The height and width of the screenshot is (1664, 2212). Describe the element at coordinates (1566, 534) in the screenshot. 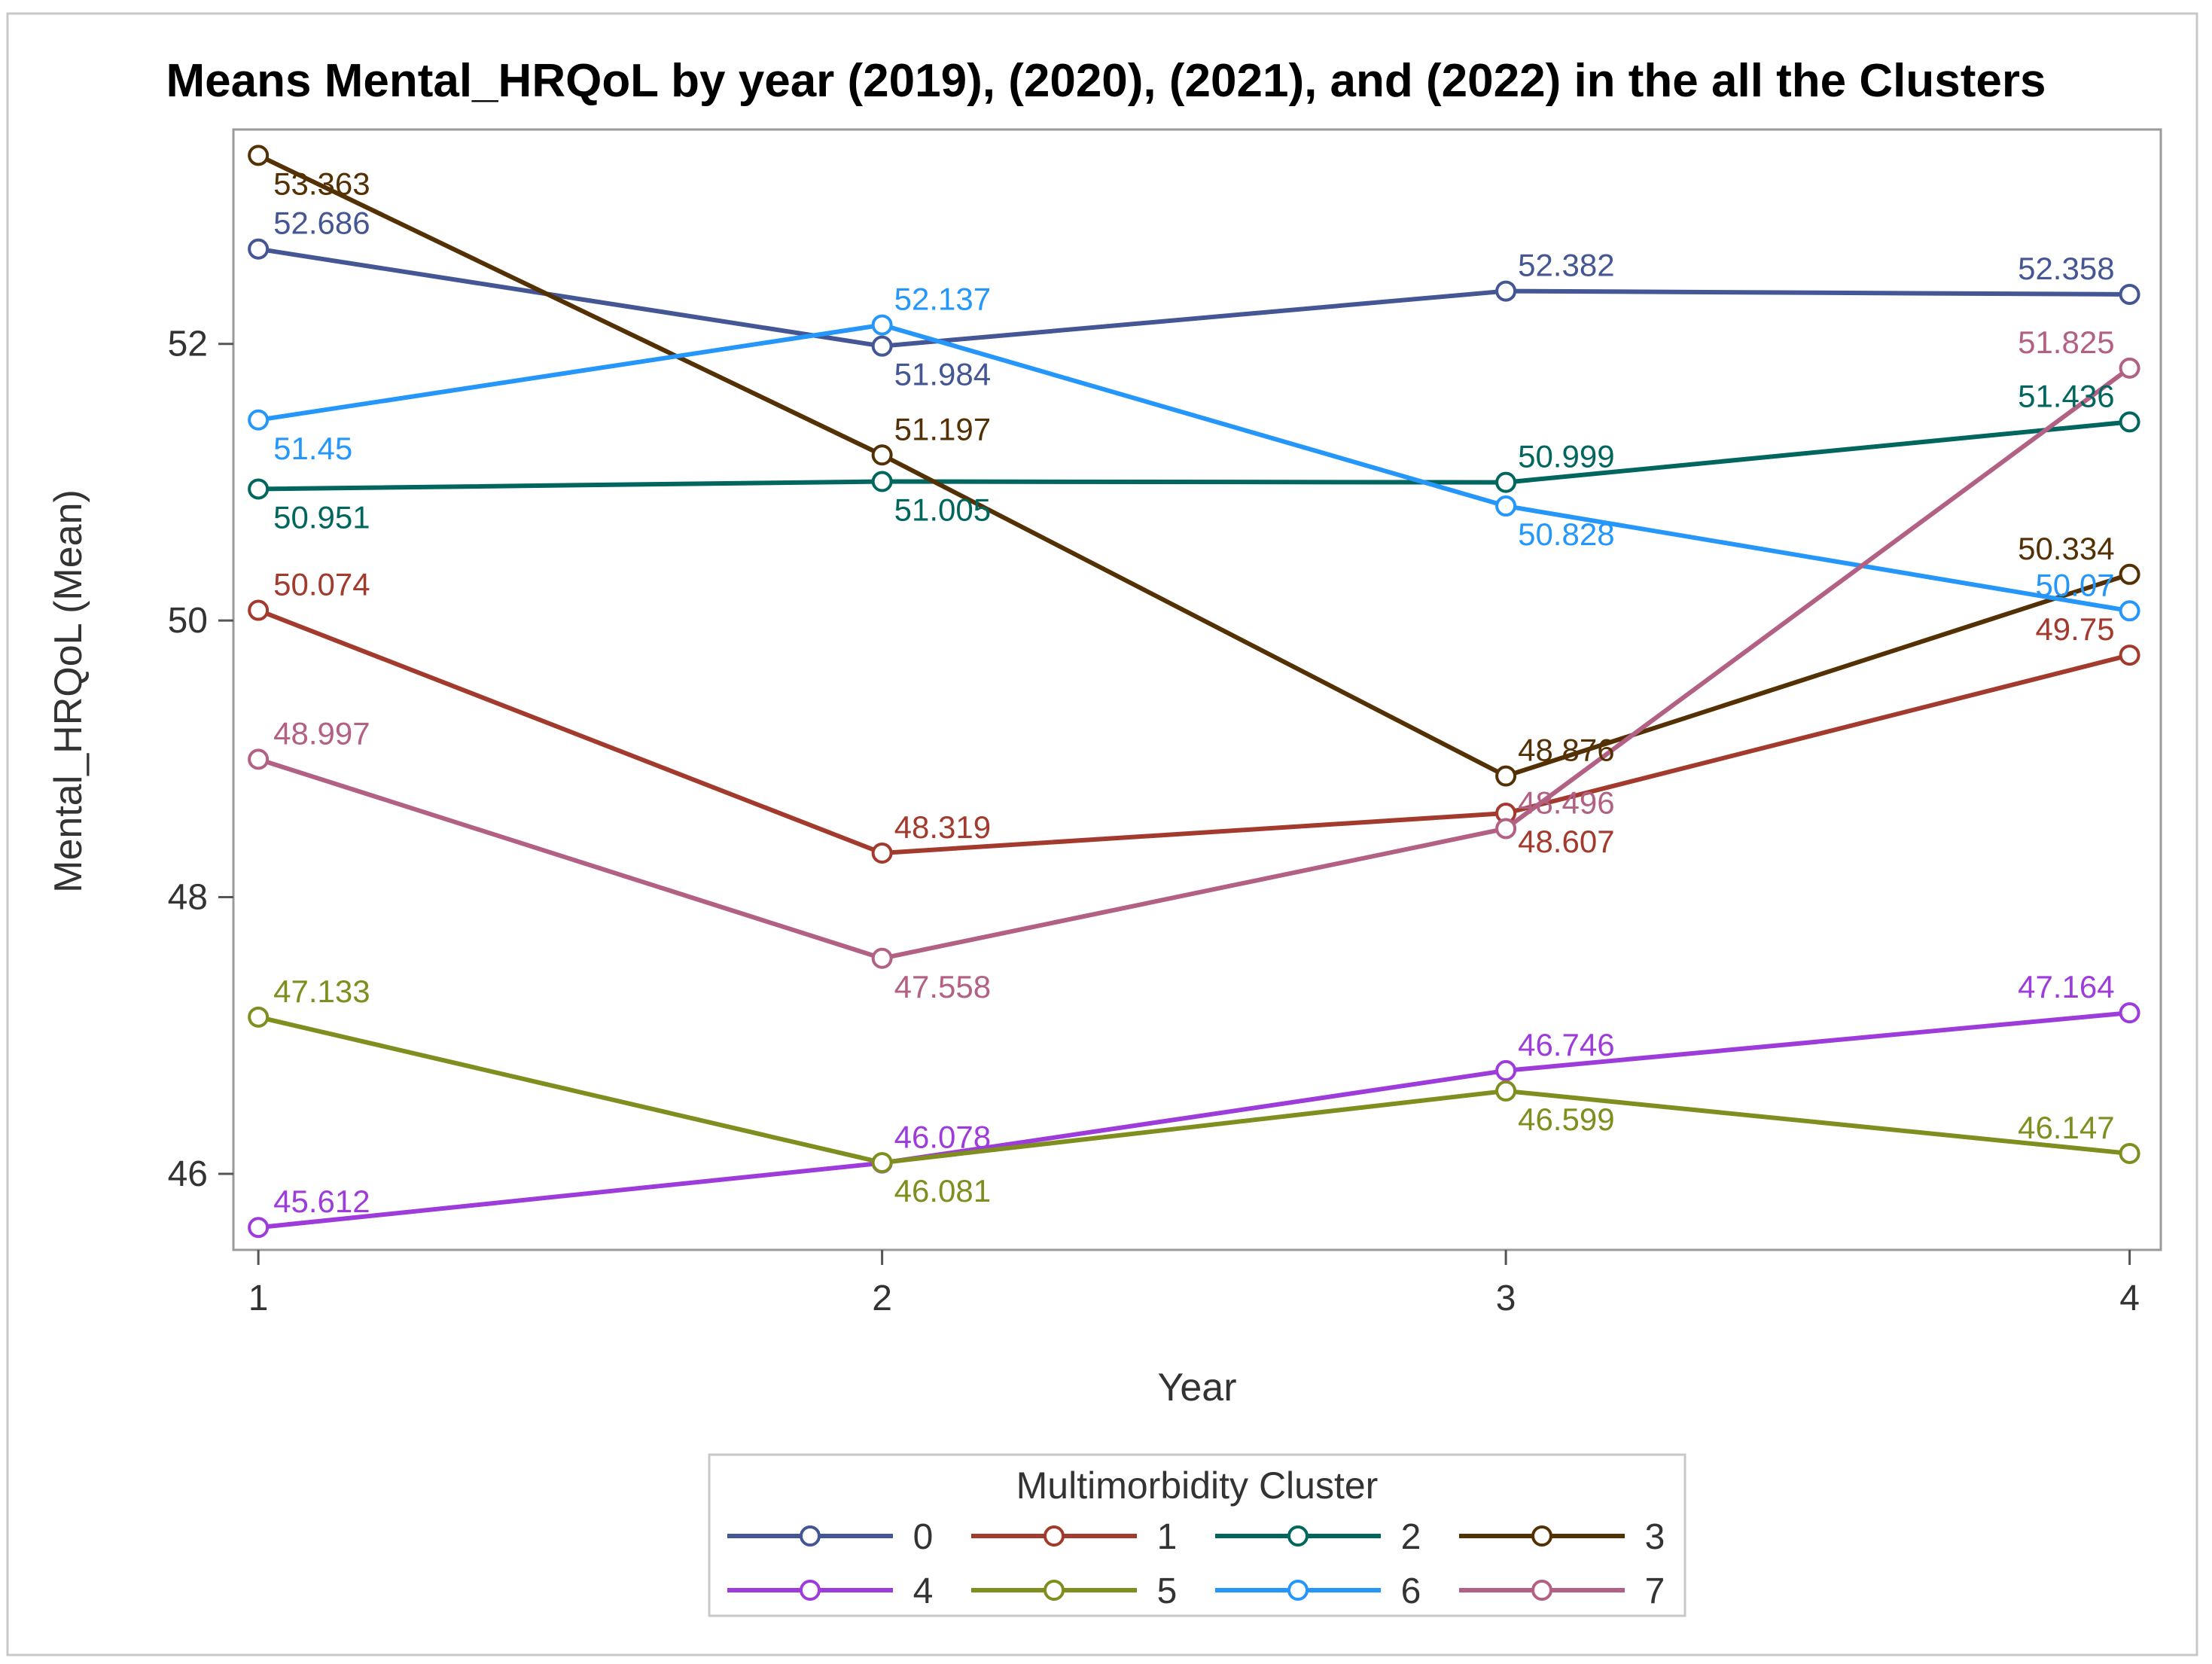

I see `data-label: 50.828` at that location.